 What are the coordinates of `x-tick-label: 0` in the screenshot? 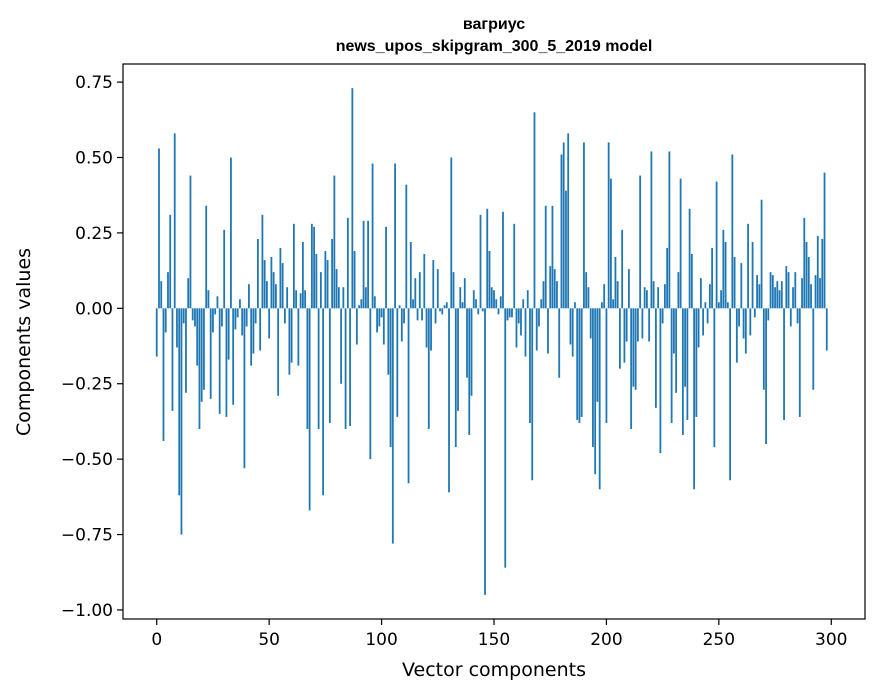 It's located at (156, 640).